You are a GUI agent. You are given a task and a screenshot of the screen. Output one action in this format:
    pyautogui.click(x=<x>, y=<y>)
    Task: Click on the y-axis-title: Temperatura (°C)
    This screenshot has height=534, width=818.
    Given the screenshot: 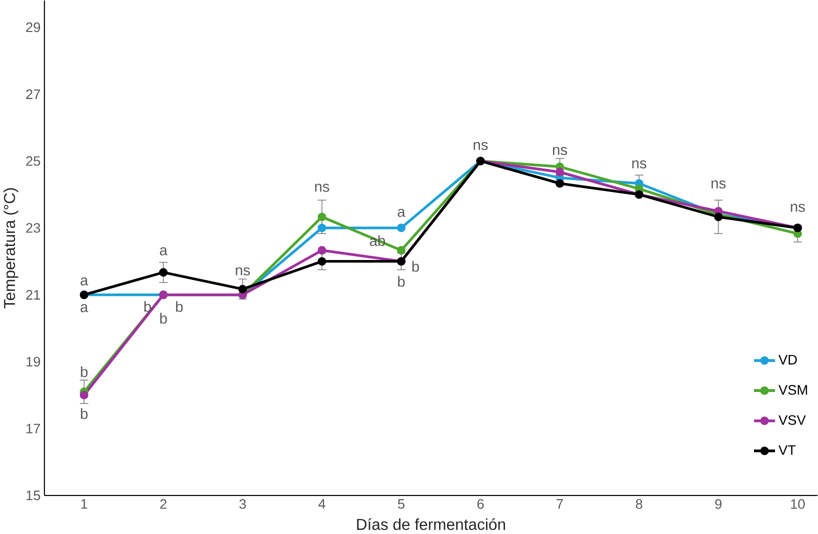 What is the action you would take?
    pyautogui.click(x=11, y=248)
    